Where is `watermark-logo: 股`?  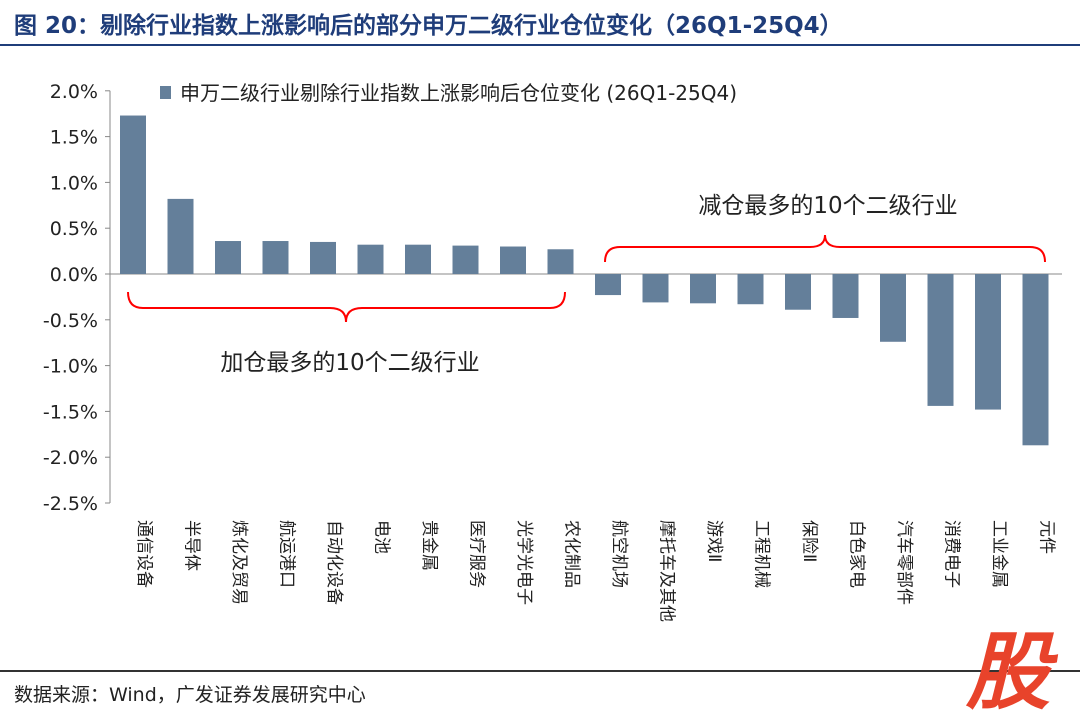 watermark-logo: 股 is located at coordinates (1008, 672).